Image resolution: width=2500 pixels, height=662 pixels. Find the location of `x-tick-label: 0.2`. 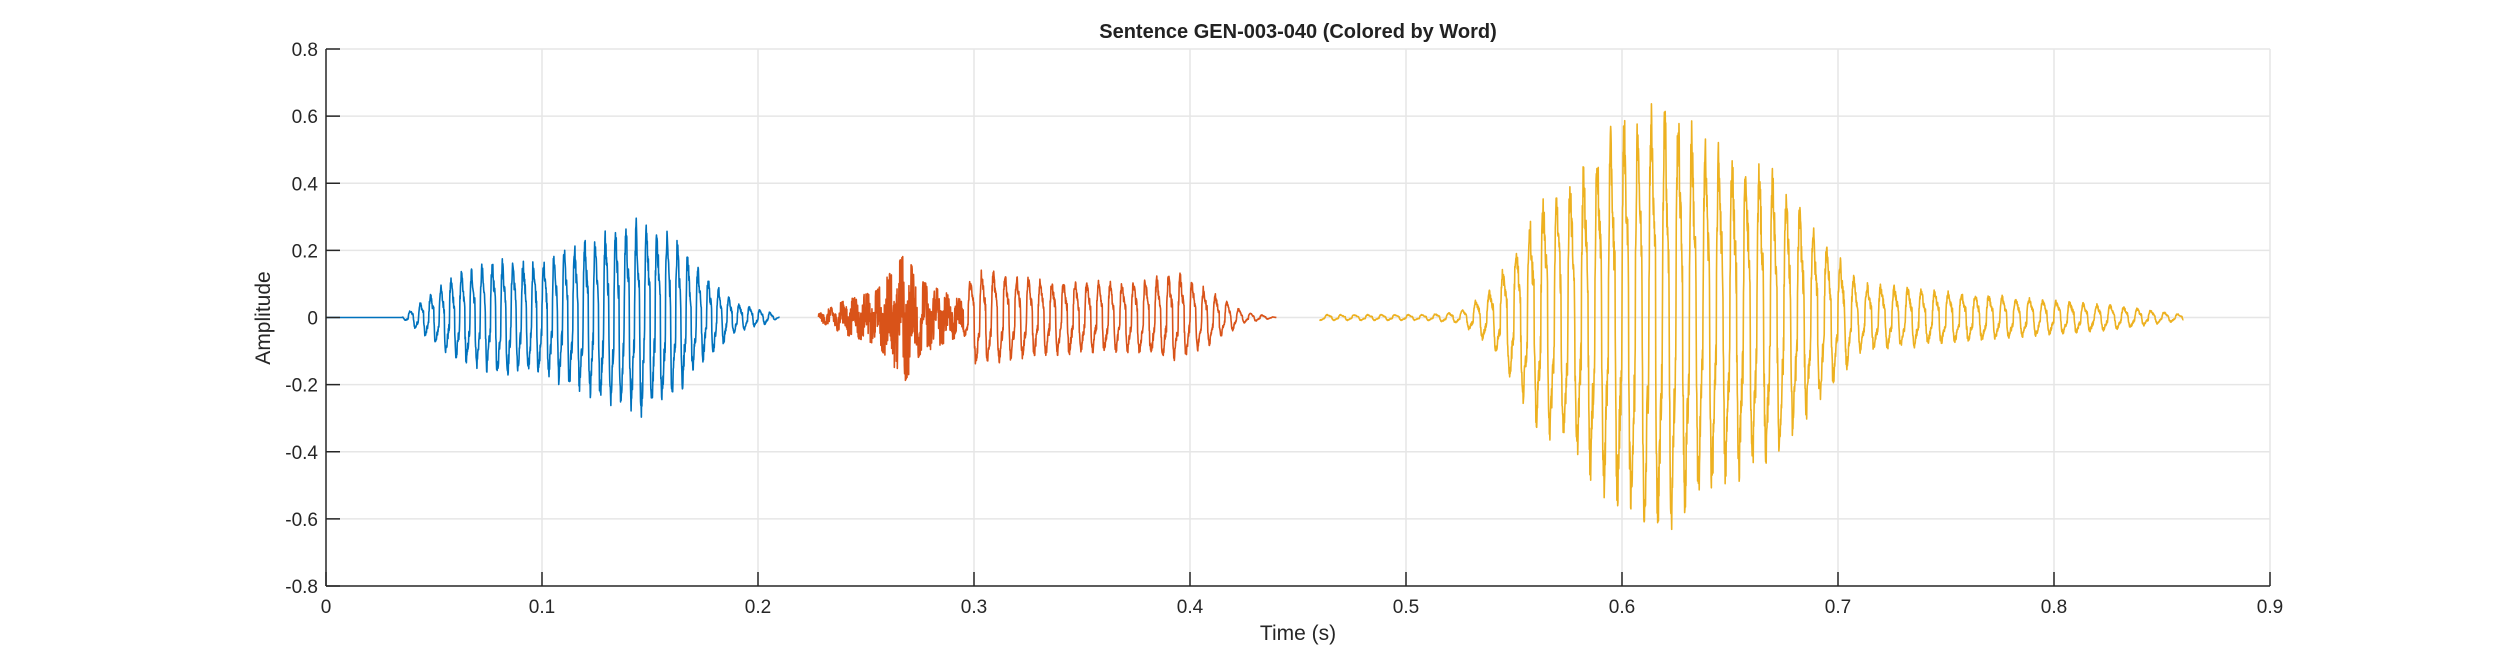

x-tick-label: 0.2 is located at coordinates (758, 607).